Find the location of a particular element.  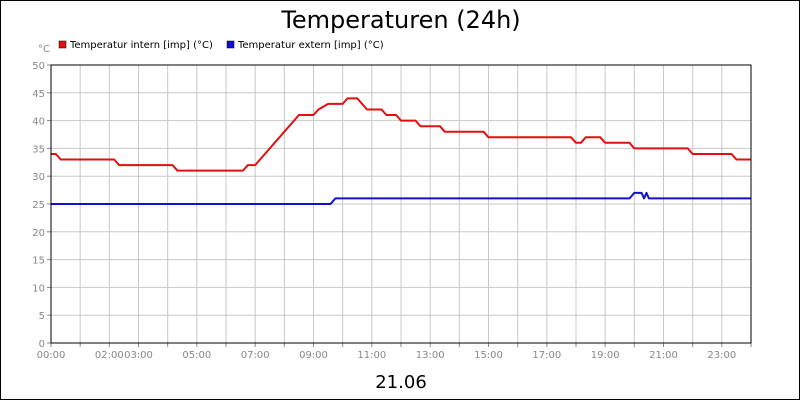

x-tick-label: 21:00 is located at coordinates (663, 355).